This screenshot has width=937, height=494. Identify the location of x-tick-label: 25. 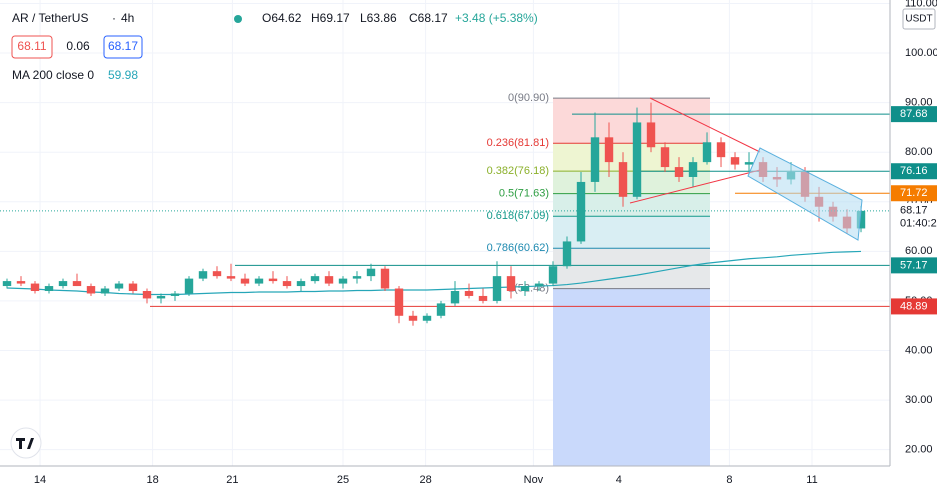
(343, 480).